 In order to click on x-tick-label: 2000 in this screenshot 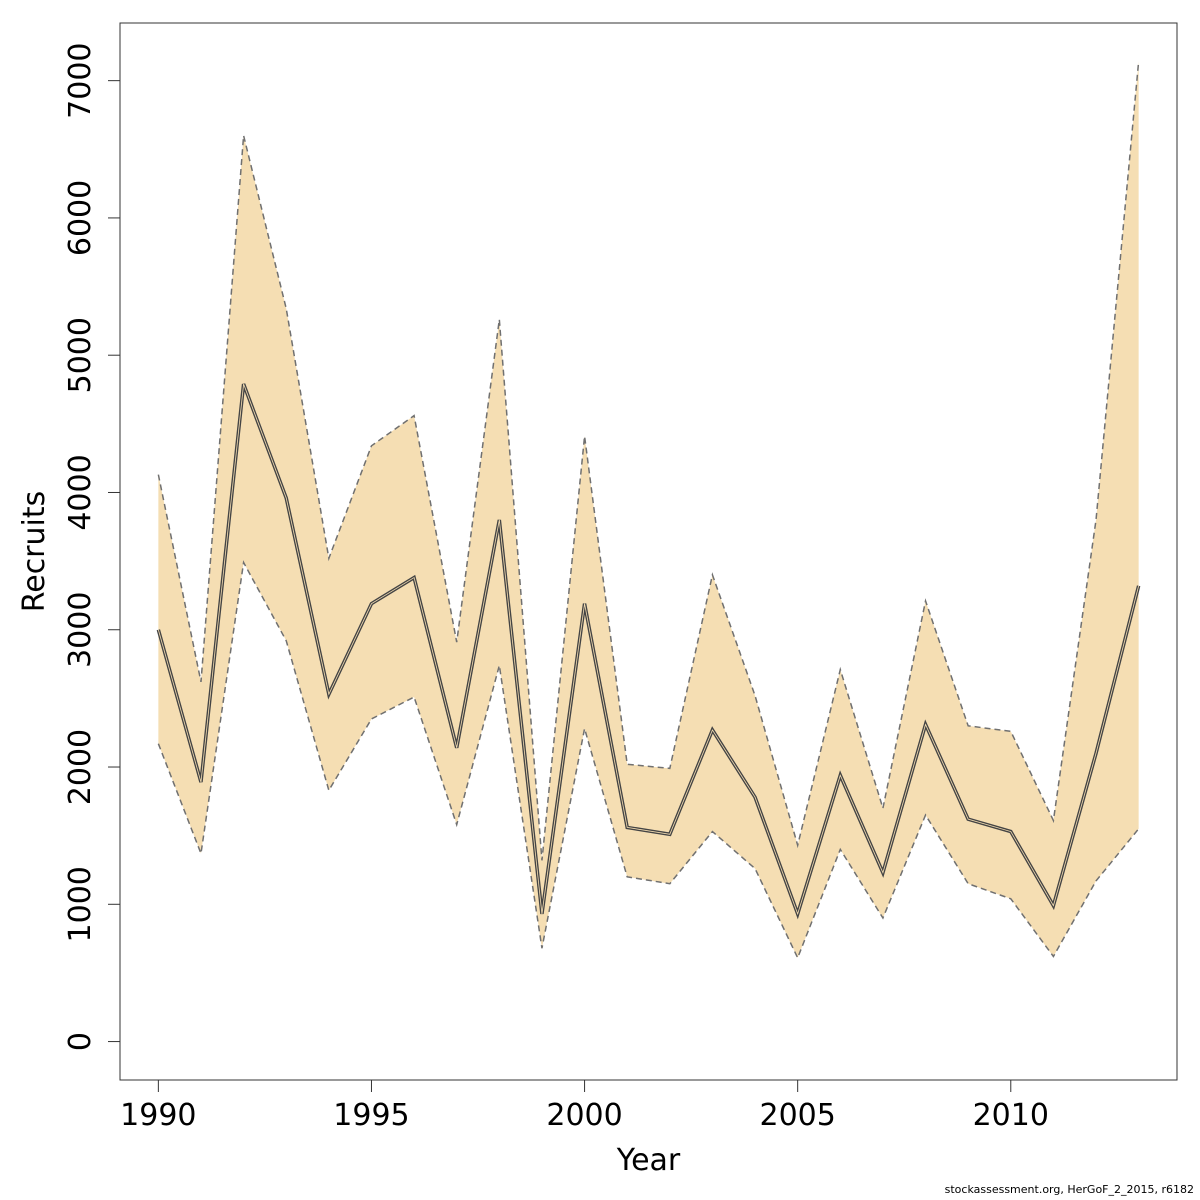, I will do `click(584, 1115)`.